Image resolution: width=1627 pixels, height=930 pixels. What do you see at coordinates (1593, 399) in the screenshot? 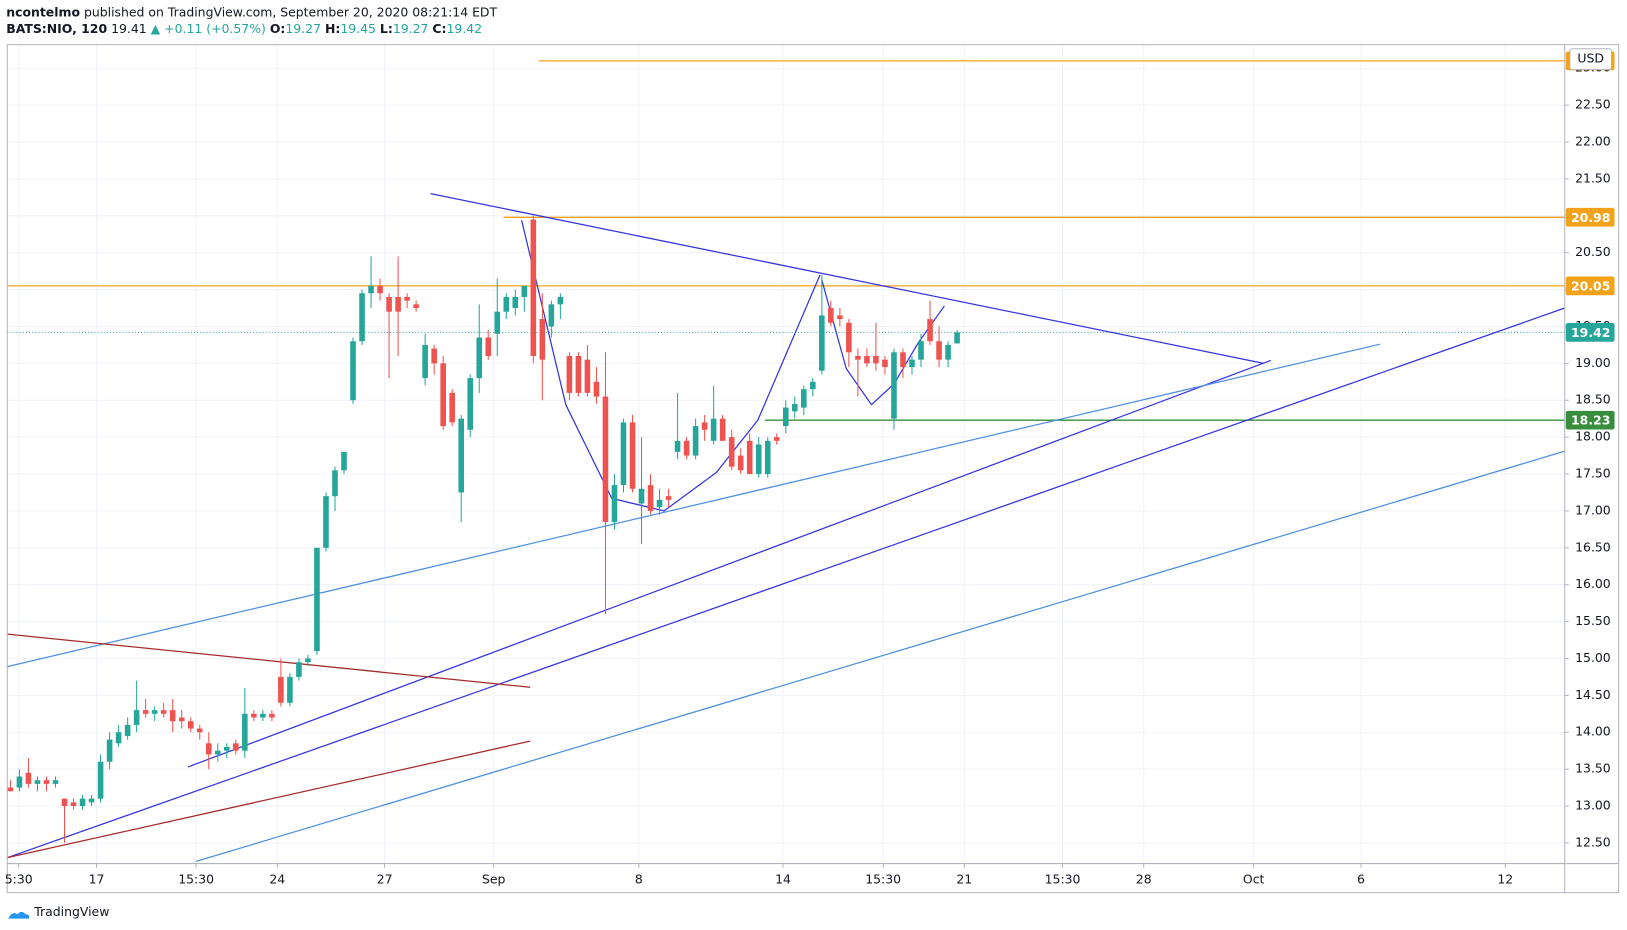
I see `y-tick-label: 18.50` at bounding box center [1593, 399].